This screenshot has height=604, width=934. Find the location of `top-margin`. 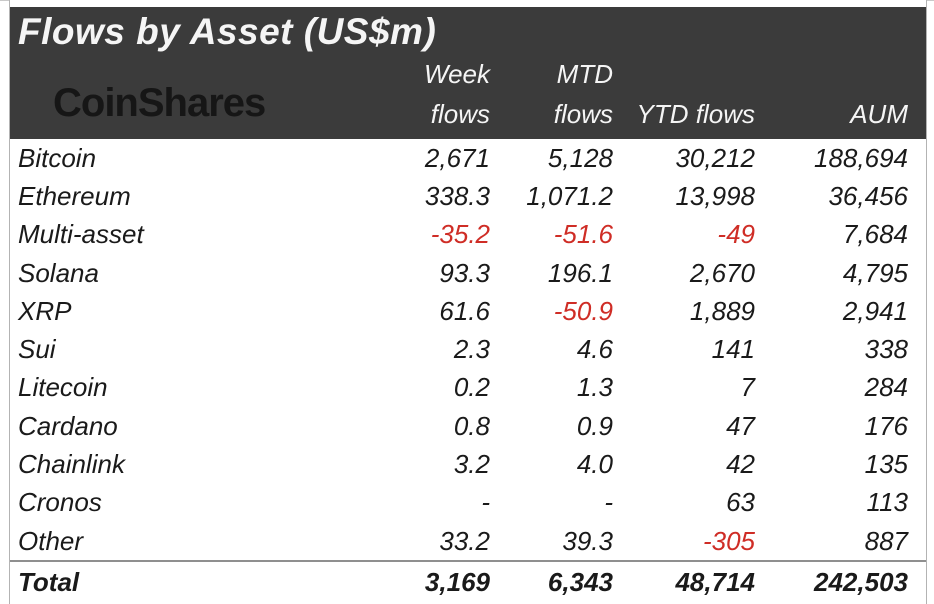

top-margin is located at coordinates (468, 3).